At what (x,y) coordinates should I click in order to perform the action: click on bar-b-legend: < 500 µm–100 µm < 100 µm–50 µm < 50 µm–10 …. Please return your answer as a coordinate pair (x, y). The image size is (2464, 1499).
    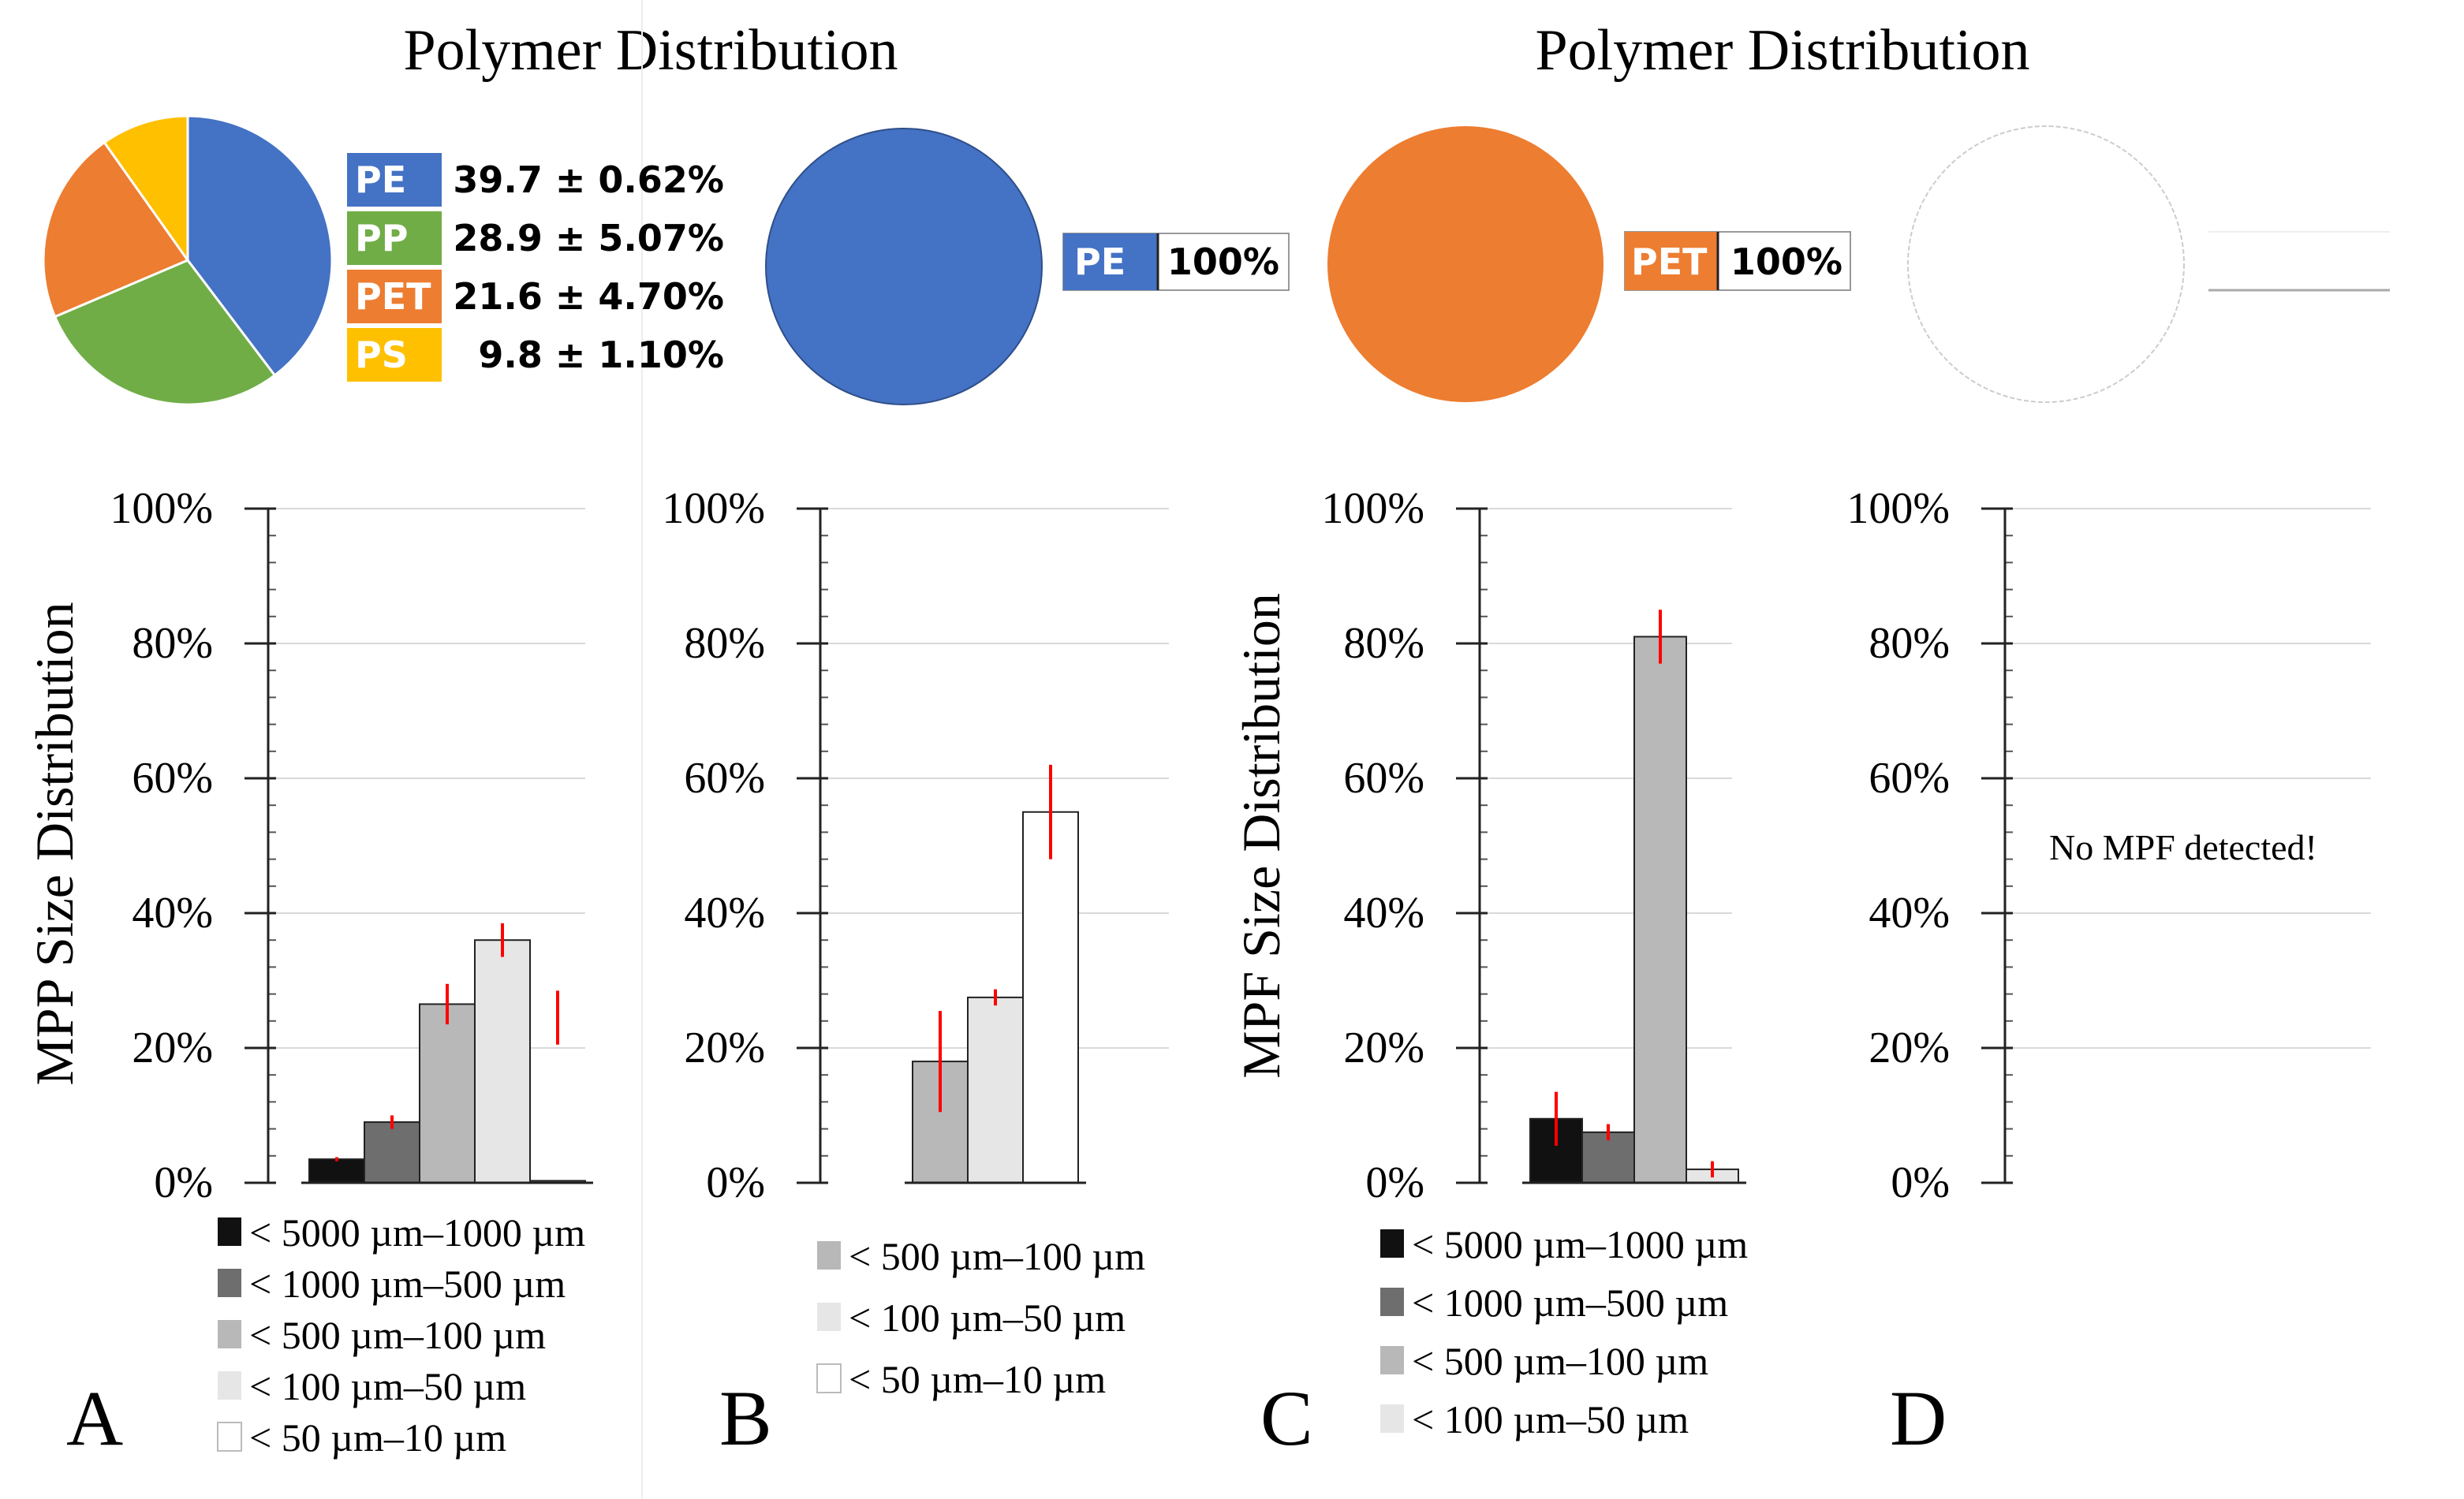
    Looking at the image, I should click on (980, 1317).